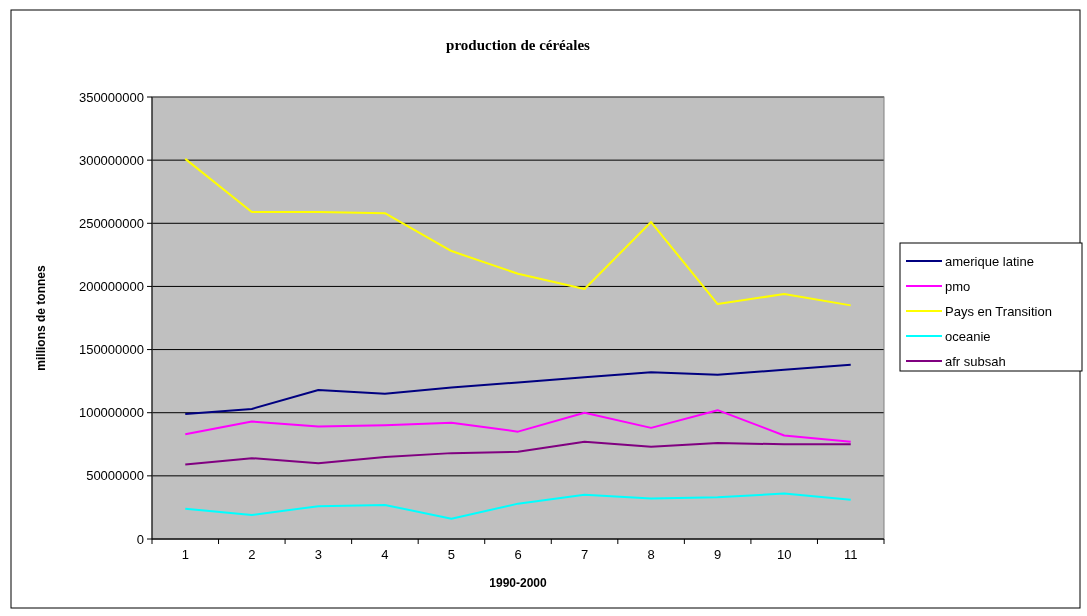 Image resolution: width=1087 pixels, height=616 pixels. I want to click on x-tick-label: 9, so click(718, 554).